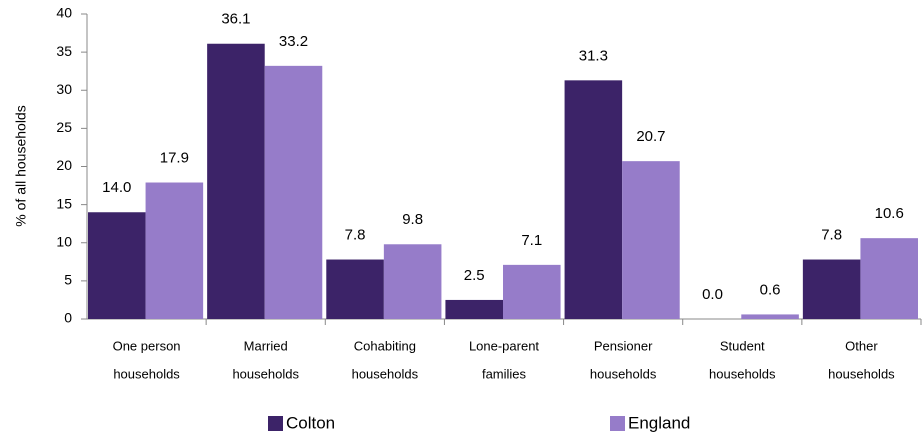  What do you see at coordinates (64, 165) in the screenshot?
I see `y-tick-label: 20` at bounding box center [64, 165].